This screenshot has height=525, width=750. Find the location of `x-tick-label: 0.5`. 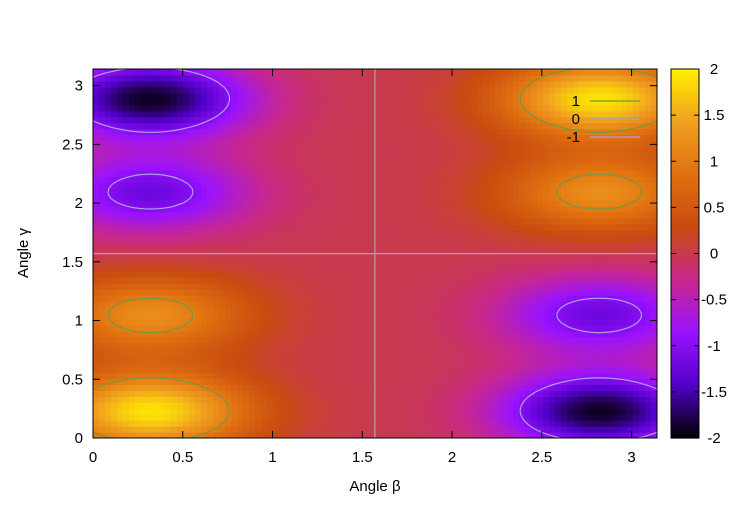

x-tick-label: 0.5 is located at coordinates (182, 457).